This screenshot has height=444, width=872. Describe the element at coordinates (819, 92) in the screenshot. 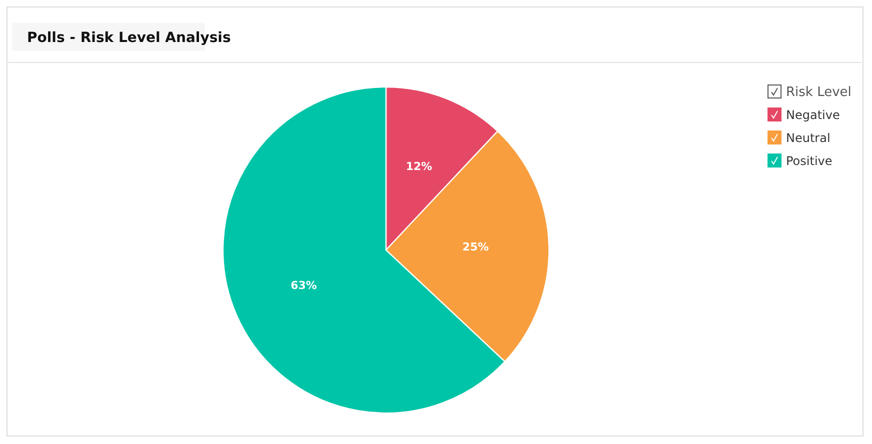

I see `legend-title: Risk Level` at that location.